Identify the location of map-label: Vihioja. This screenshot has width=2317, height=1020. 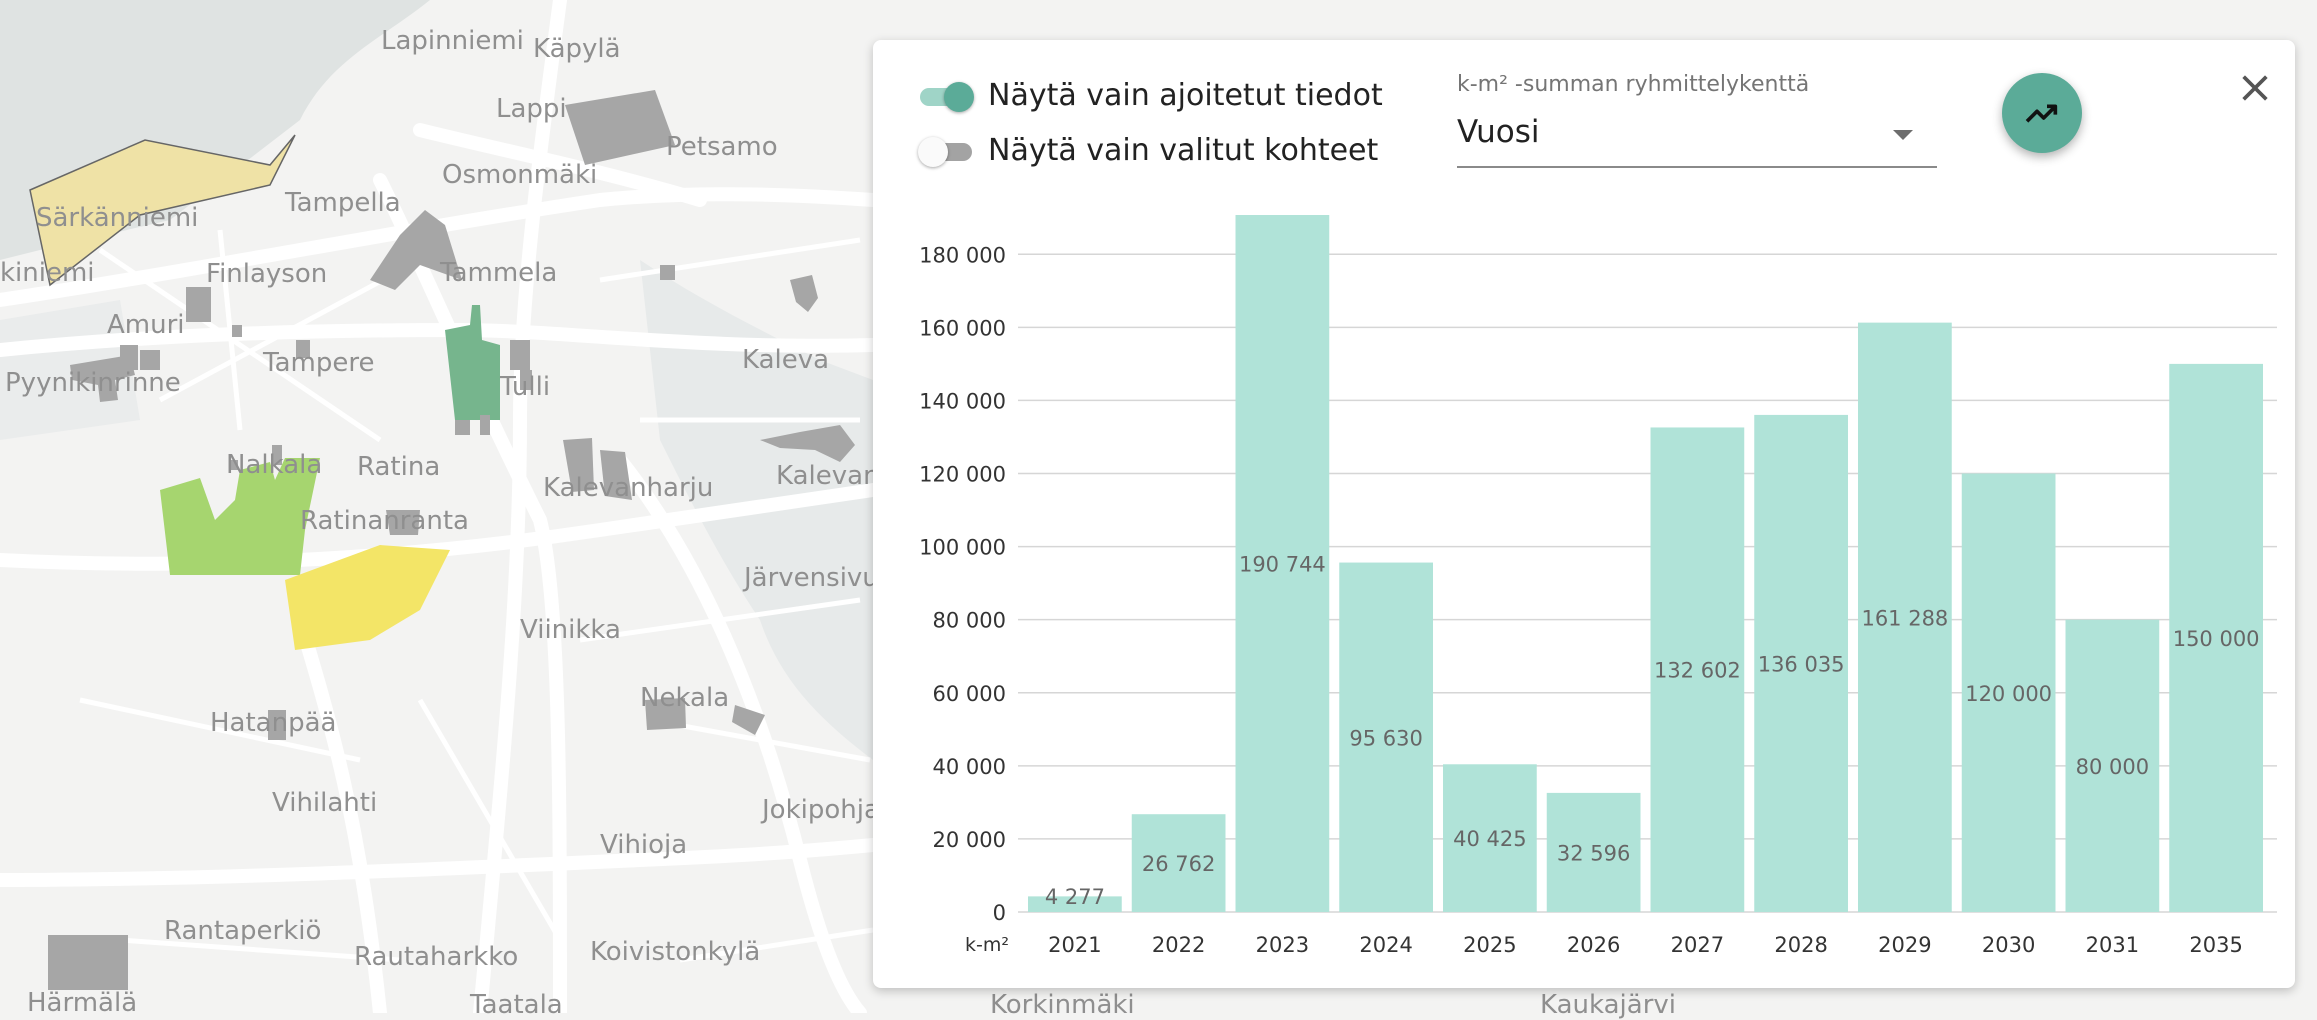
(644, 845).